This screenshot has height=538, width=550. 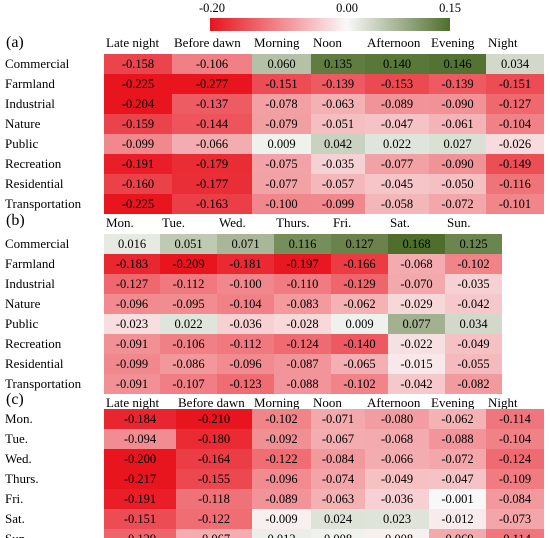 I want to click on cell-value: -0.070, so click(x=416, y=284).